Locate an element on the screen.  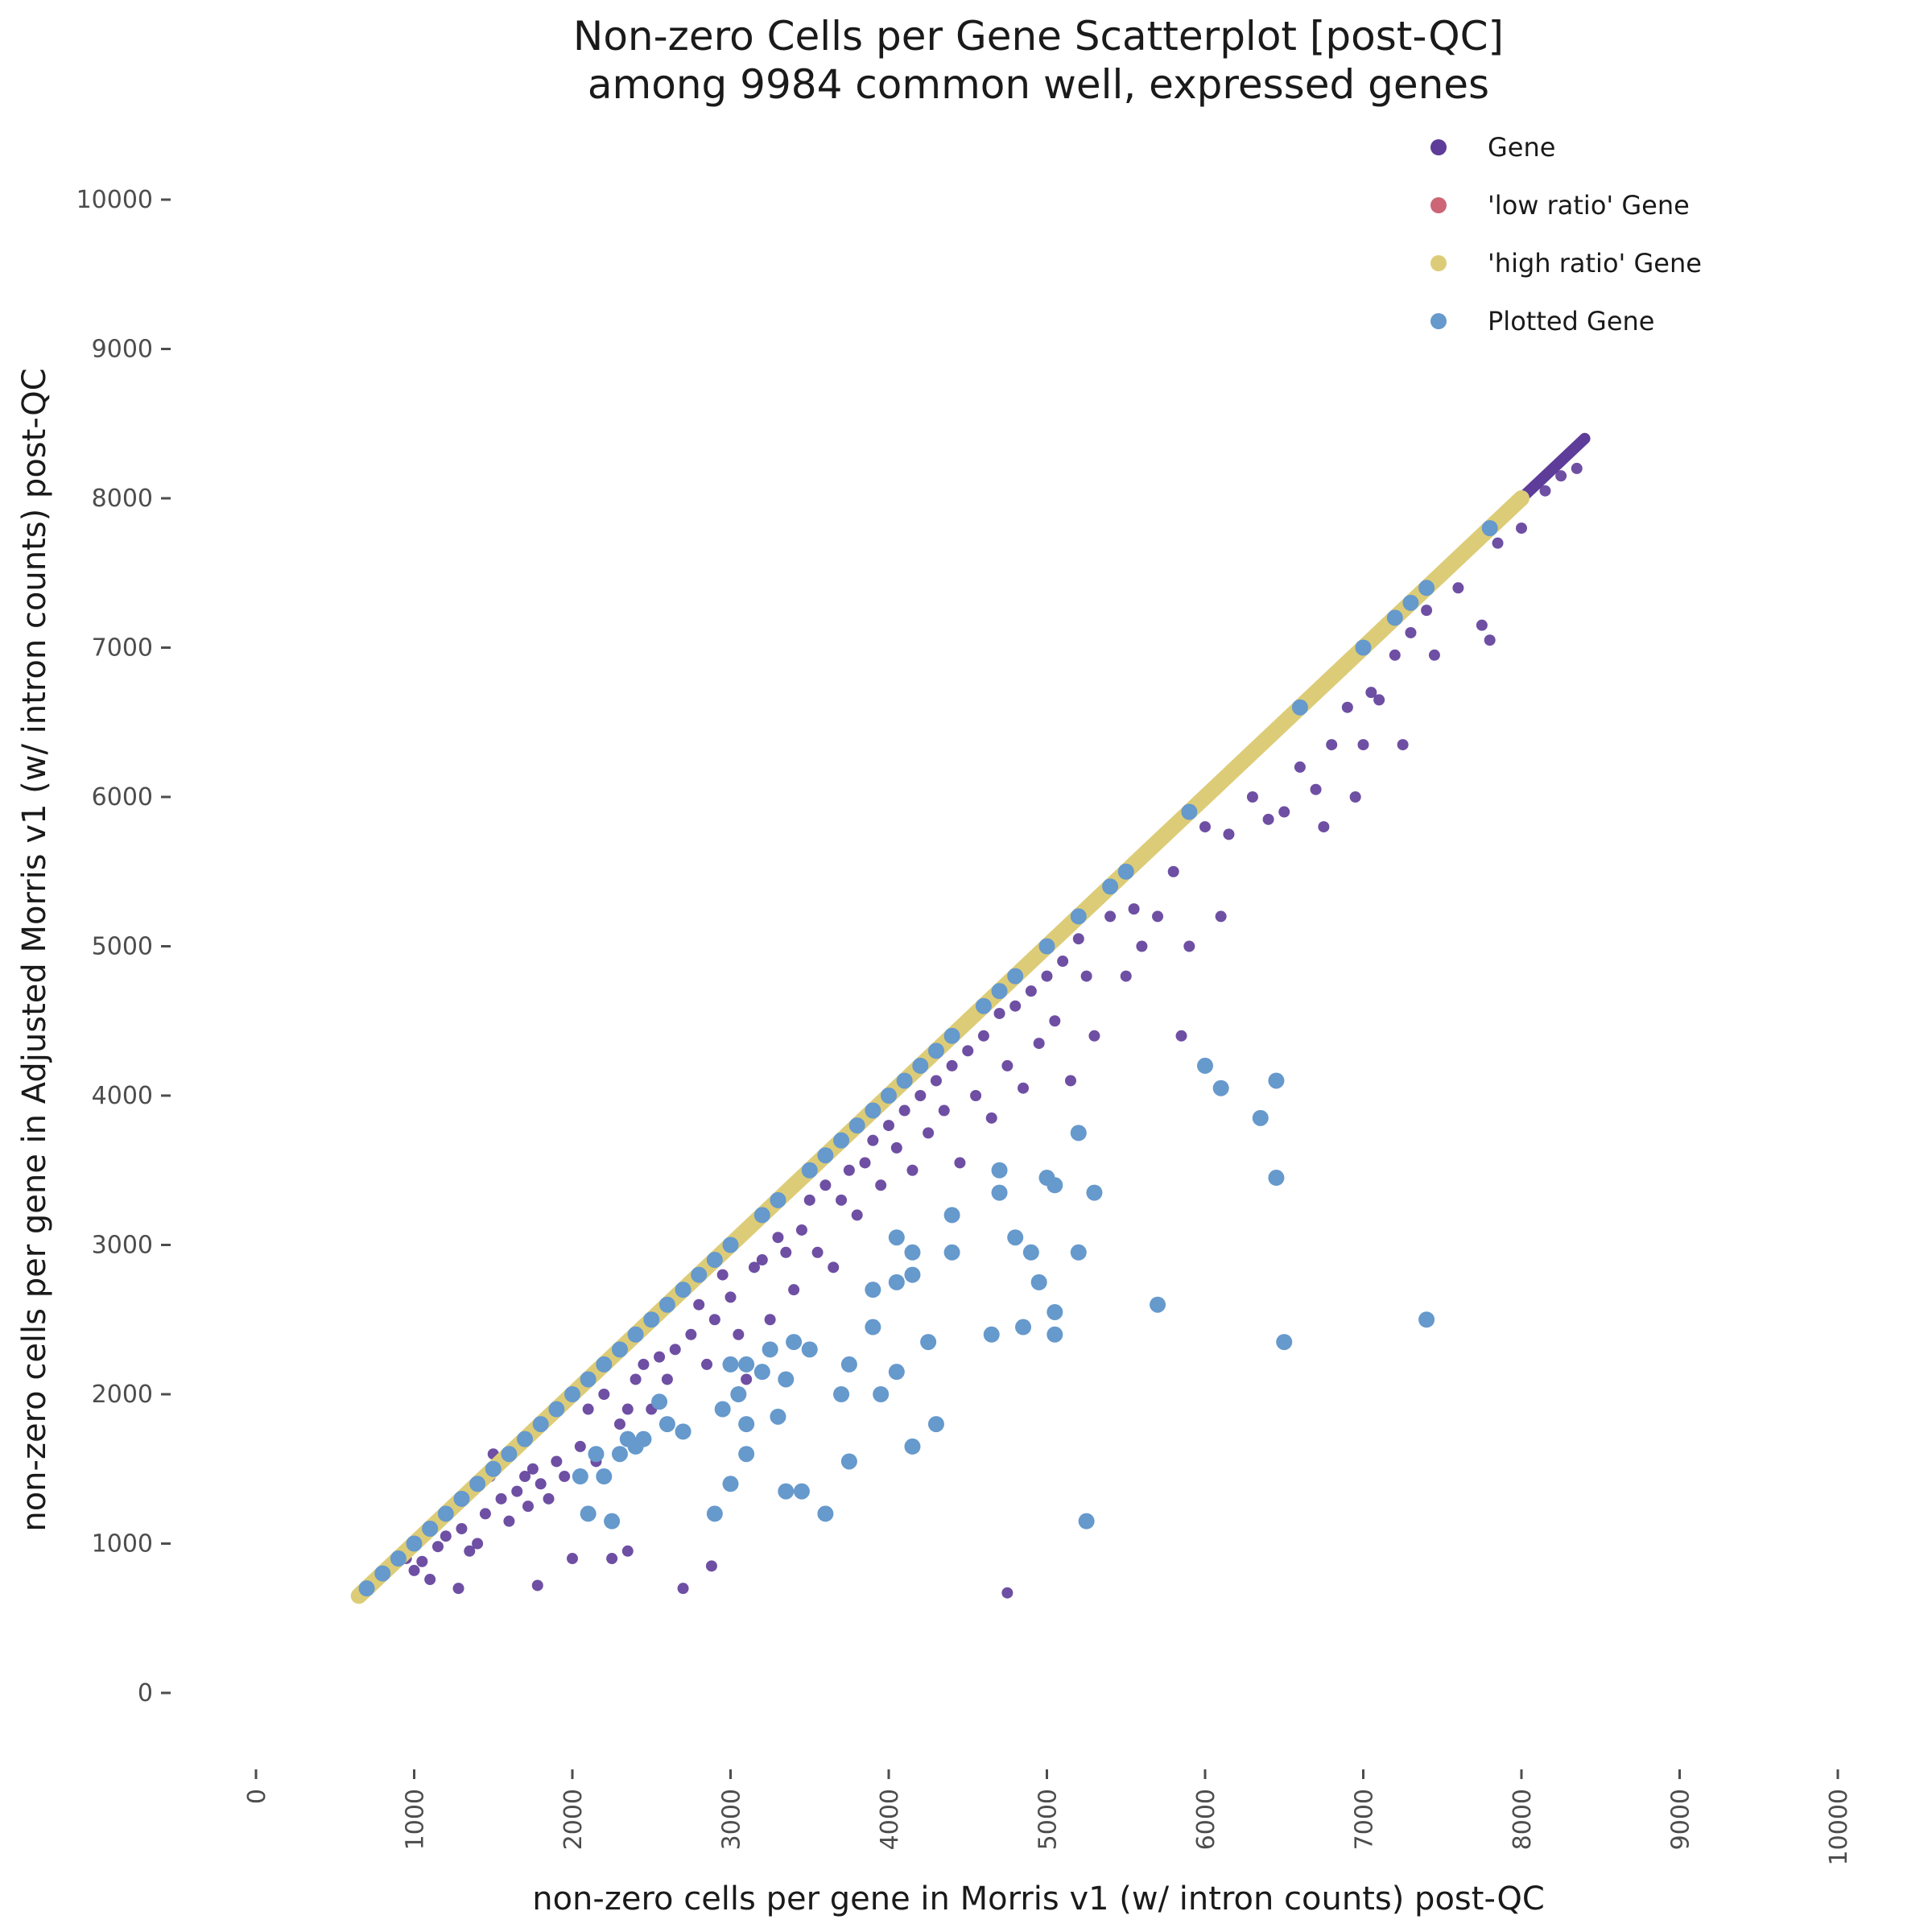
y-tick-label: 3000 is located at coordinates (122, 1246).